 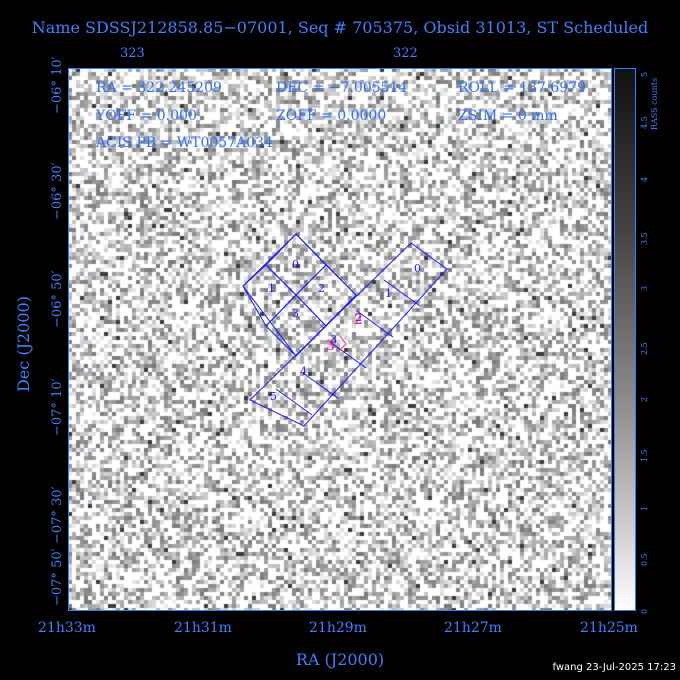 What do you see at coordinates (644, 455) in the screenshot?
I see `cbar-tick-1.5: 1.5` at bounding box center [644, 455].